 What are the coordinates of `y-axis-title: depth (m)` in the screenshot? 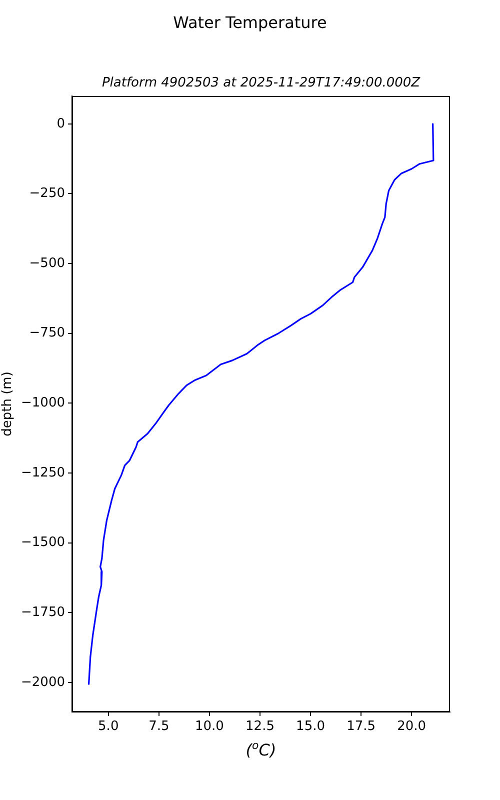 It's located at (8, 404).